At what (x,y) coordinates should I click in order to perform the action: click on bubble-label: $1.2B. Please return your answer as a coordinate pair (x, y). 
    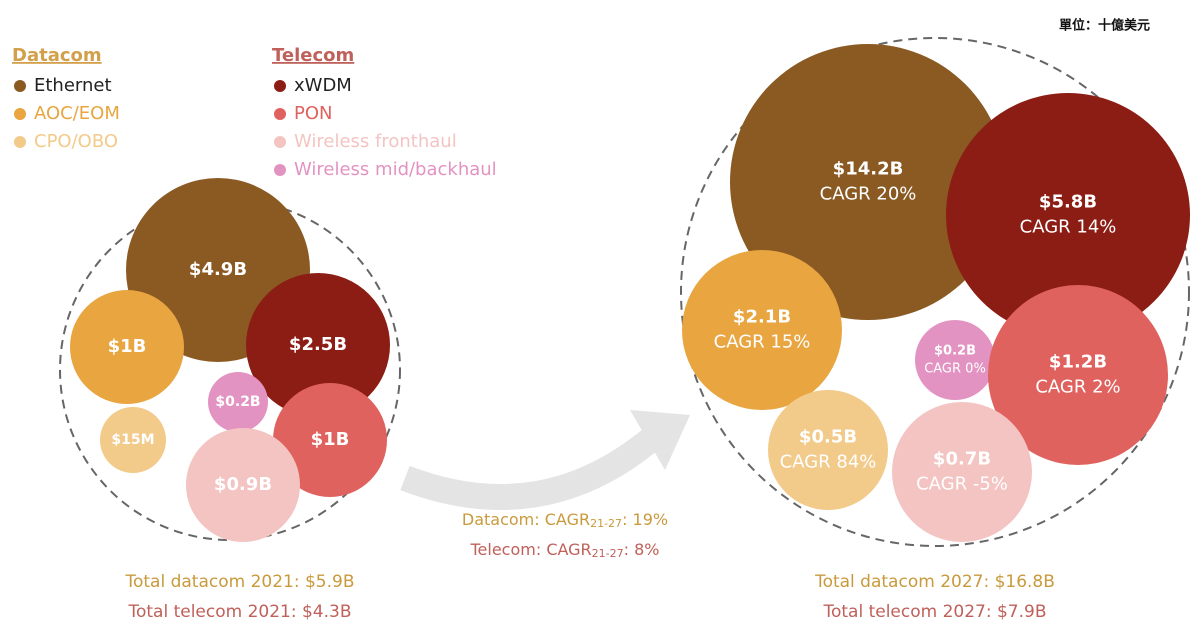
    Looking at the image, I should click on (1078, 361).